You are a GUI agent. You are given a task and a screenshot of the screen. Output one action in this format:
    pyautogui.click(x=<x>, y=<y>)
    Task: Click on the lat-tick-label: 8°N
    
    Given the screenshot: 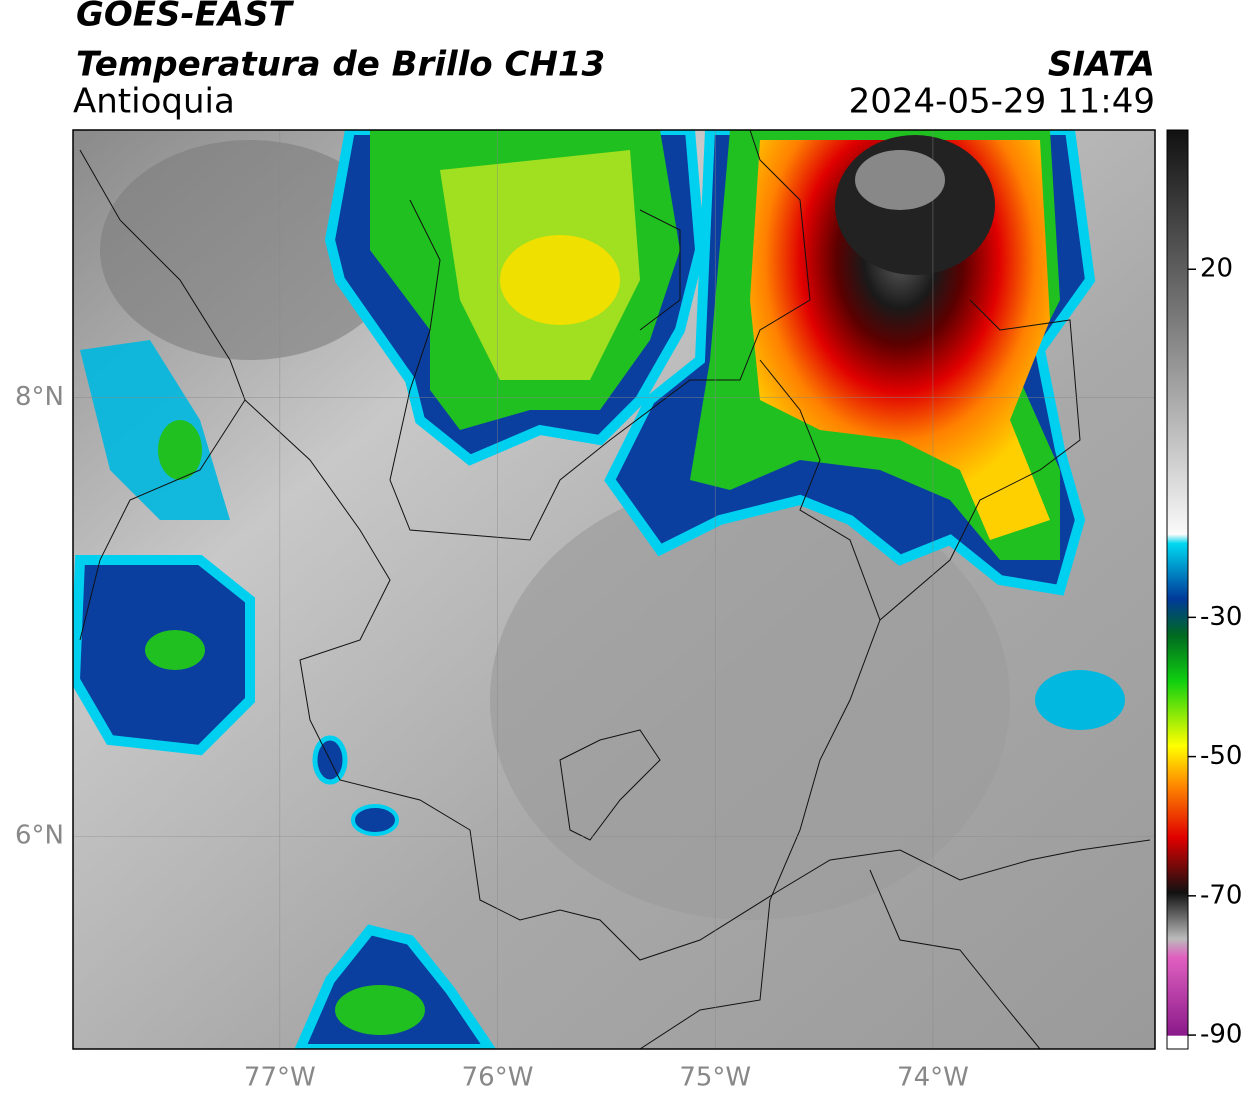 What is the action you would take?
    pyautogui.click(x=39, y=397)
    